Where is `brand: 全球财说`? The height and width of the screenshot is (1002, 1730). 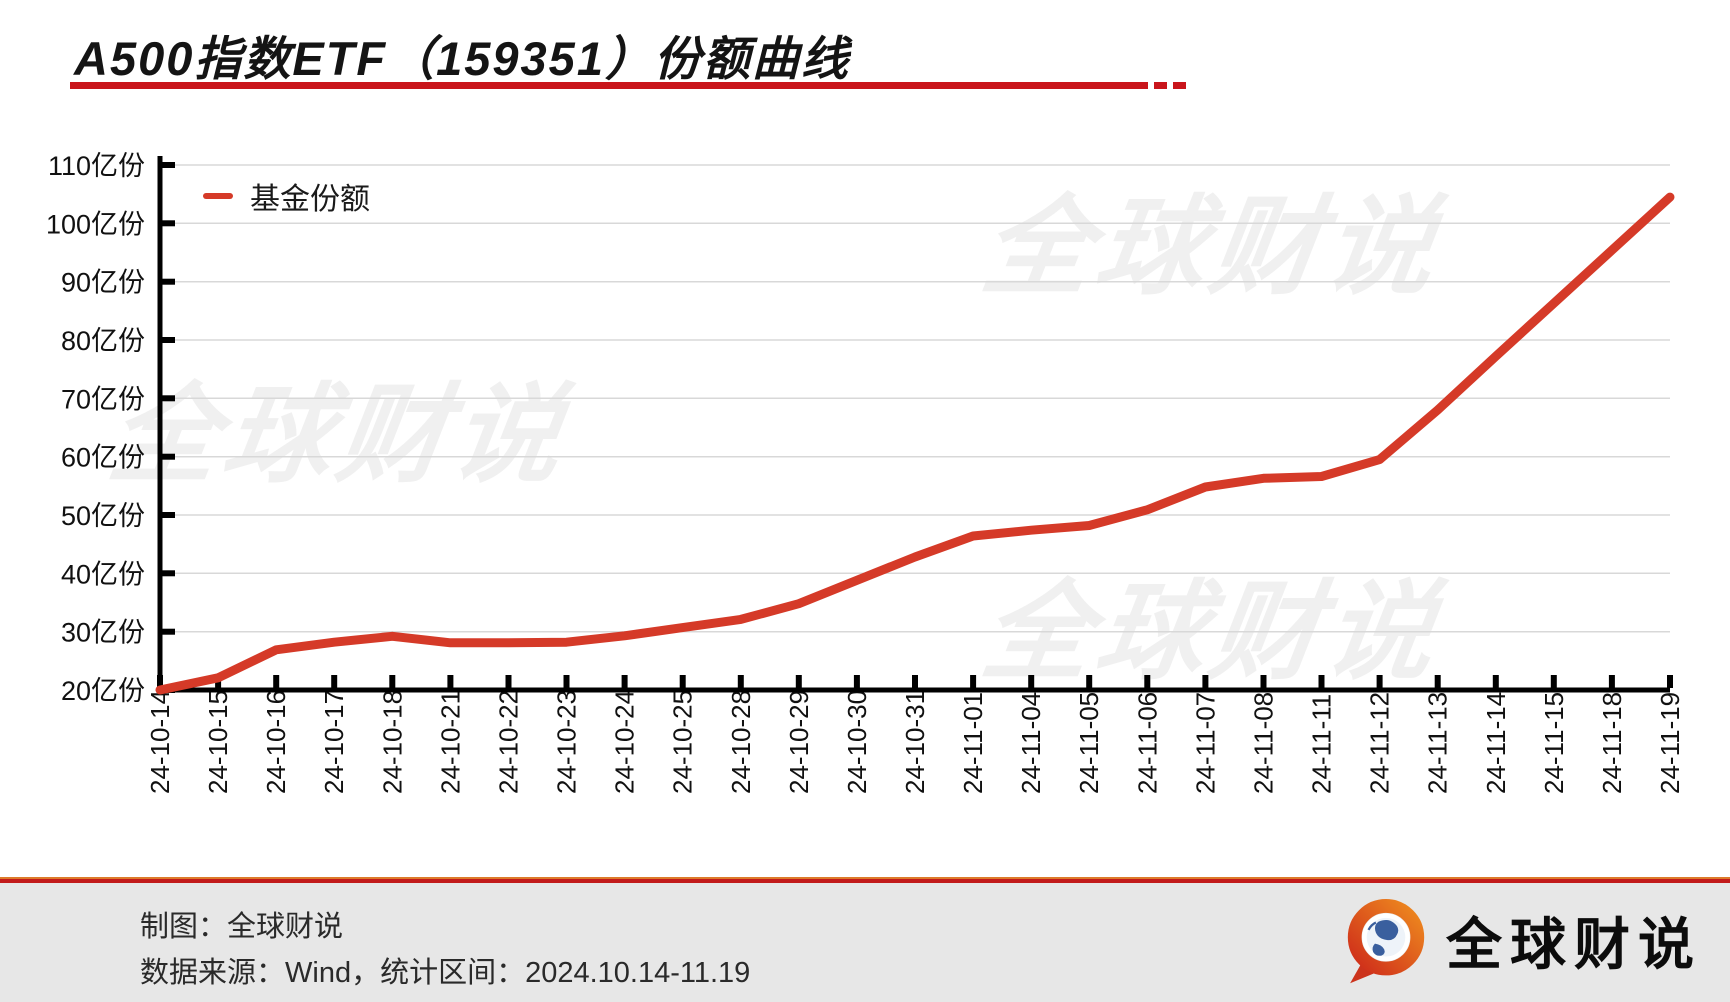 brand: 全球财说 is located at coordinates (1521, 940).